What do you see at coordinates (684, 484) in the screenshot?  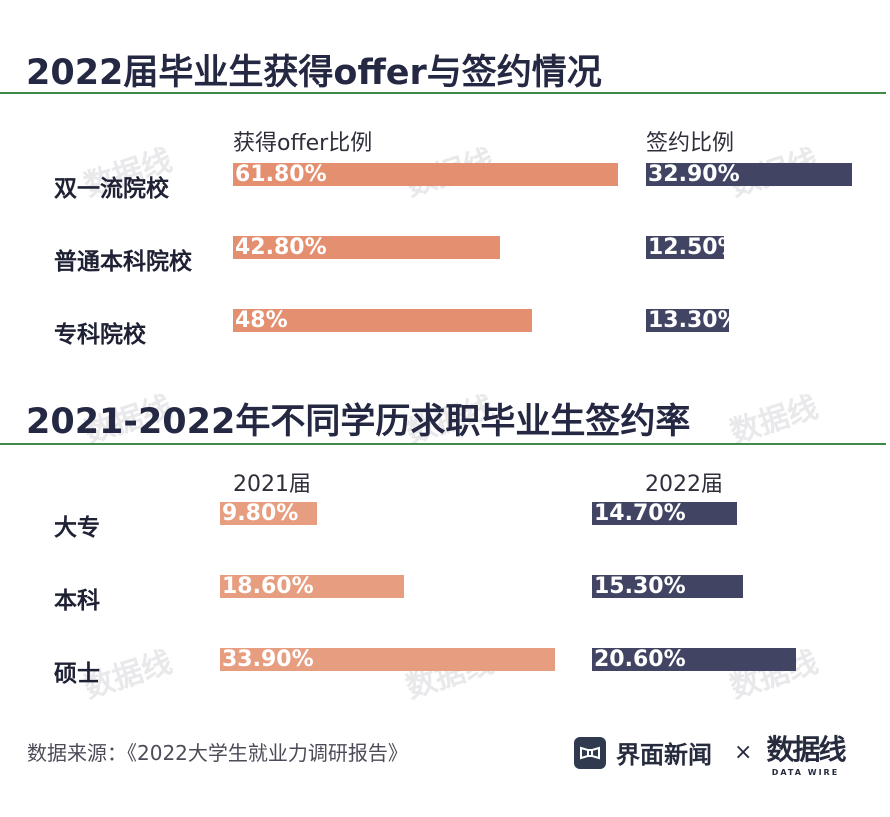 I see `chart-2-col-header-2022: 2022届` at bounding box center [684, 484].